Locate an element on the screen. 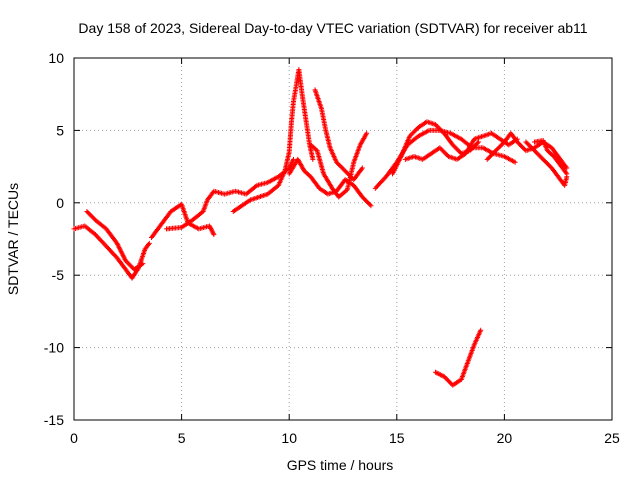 The image size is (640, 480). y-tick-label: 0 is located at coordinates (60, 203).